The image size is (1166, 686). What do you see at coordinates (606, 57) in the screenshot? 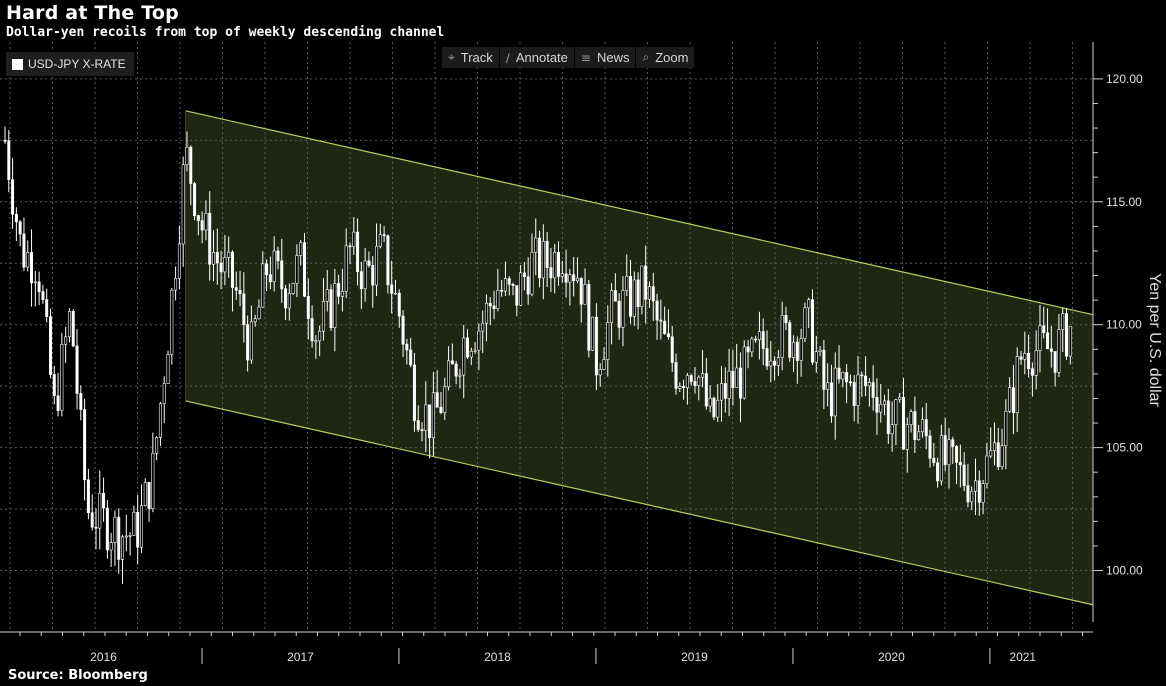
I see `news-button: ≡ News` at bounding box center [606, 57].